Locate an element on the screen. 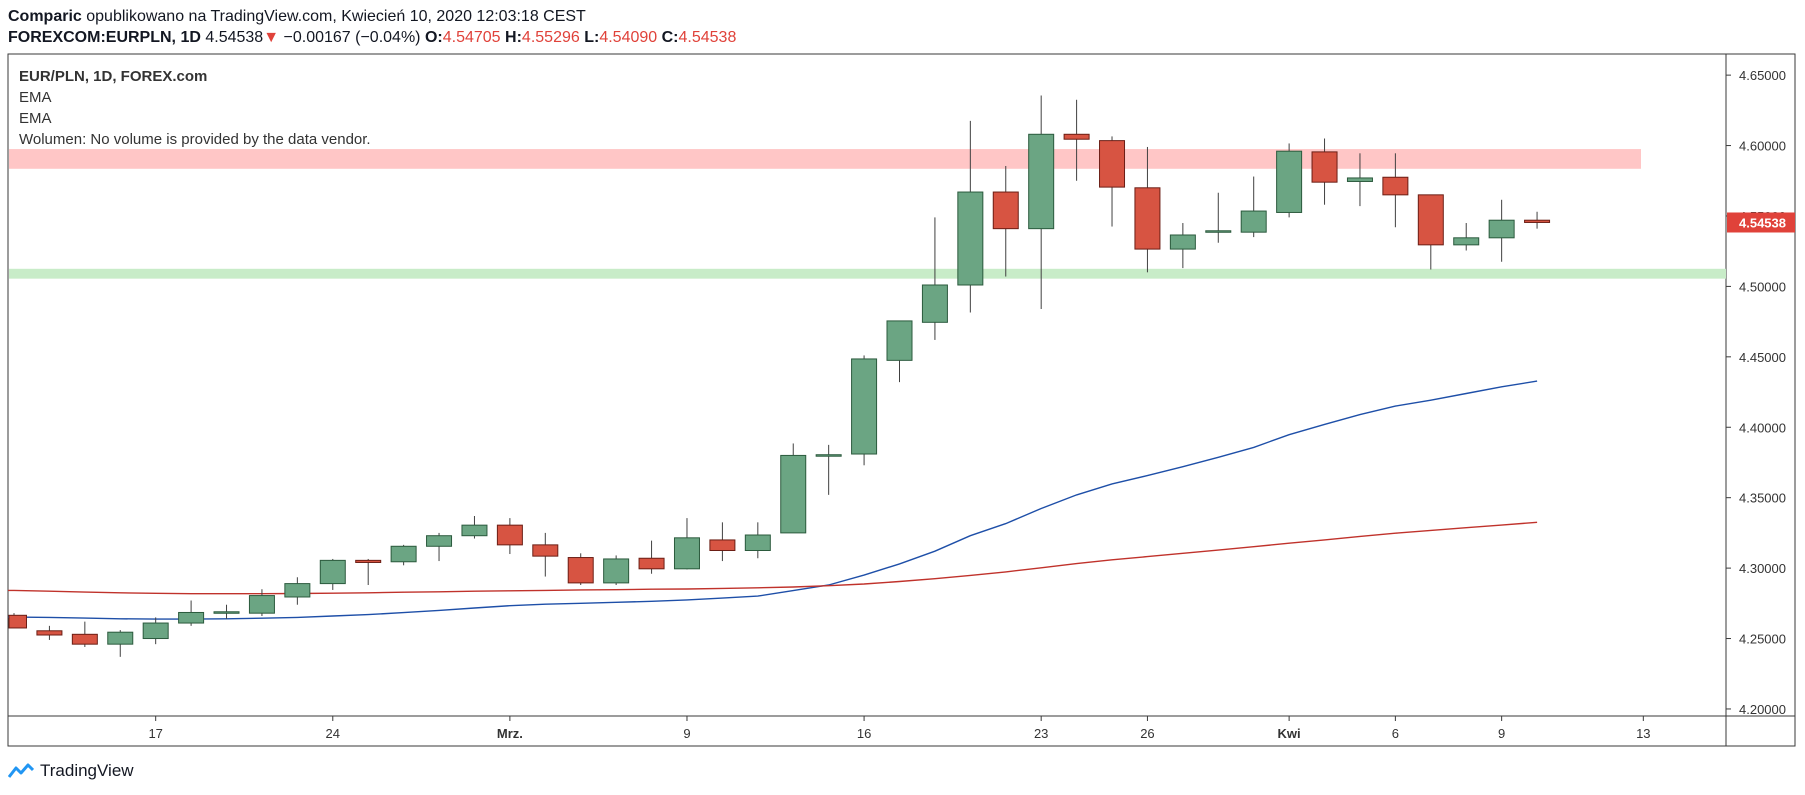 The height and width of the screenshot is (795, 1805). last-price-badge is located at coordinates (1761, 222).